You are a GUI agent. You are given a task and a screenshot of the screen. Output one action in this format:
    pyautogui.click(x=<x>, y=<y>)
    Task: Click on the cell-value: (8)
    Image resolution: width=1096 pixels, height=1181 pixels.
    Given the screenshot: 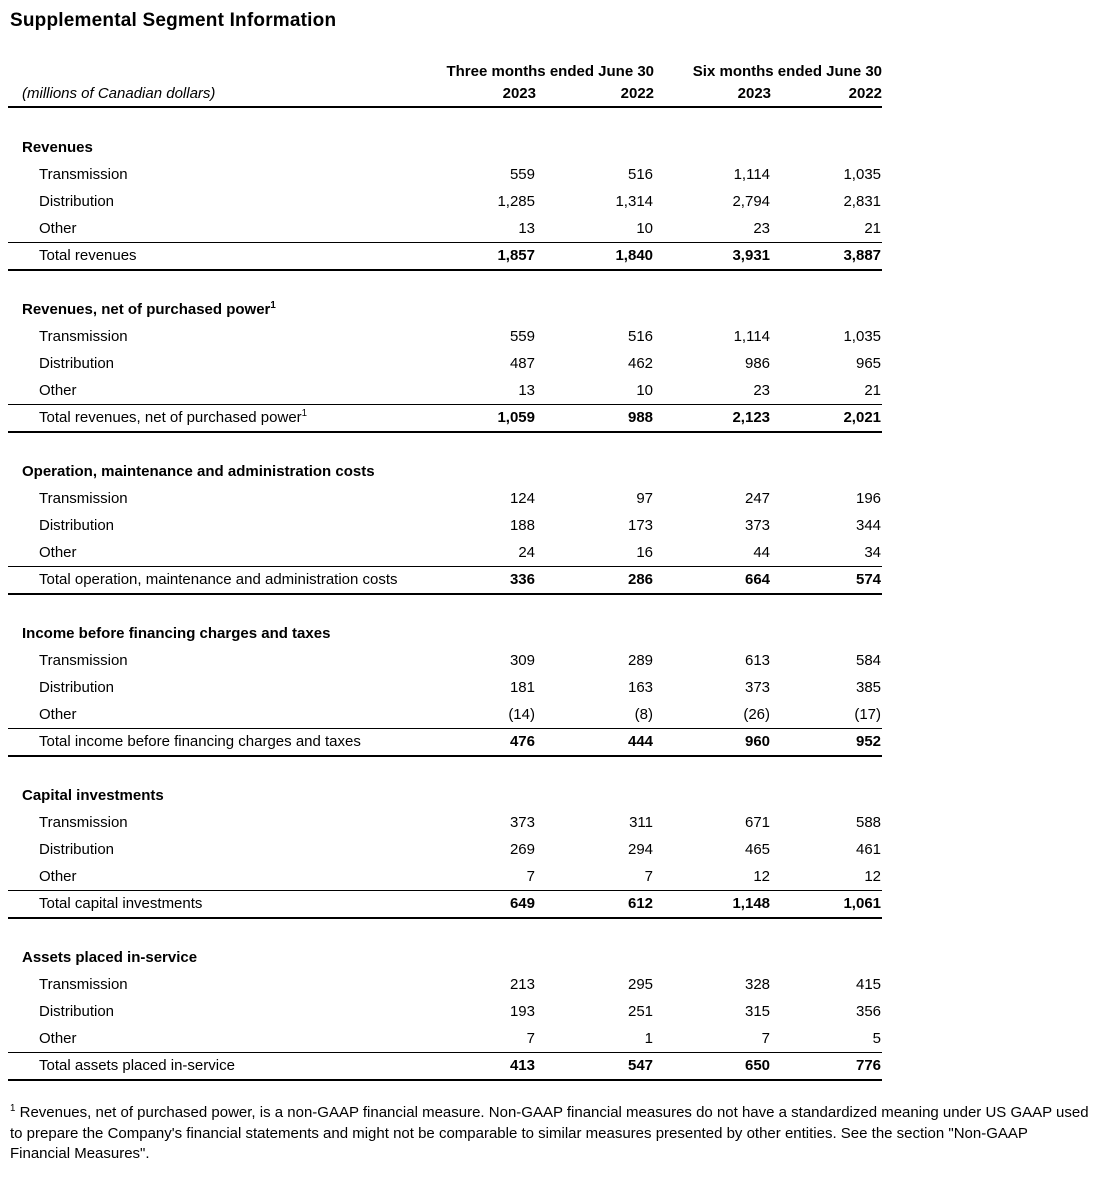 What is the action you would take?
    pyautogui.click(x=644, y=714)
    